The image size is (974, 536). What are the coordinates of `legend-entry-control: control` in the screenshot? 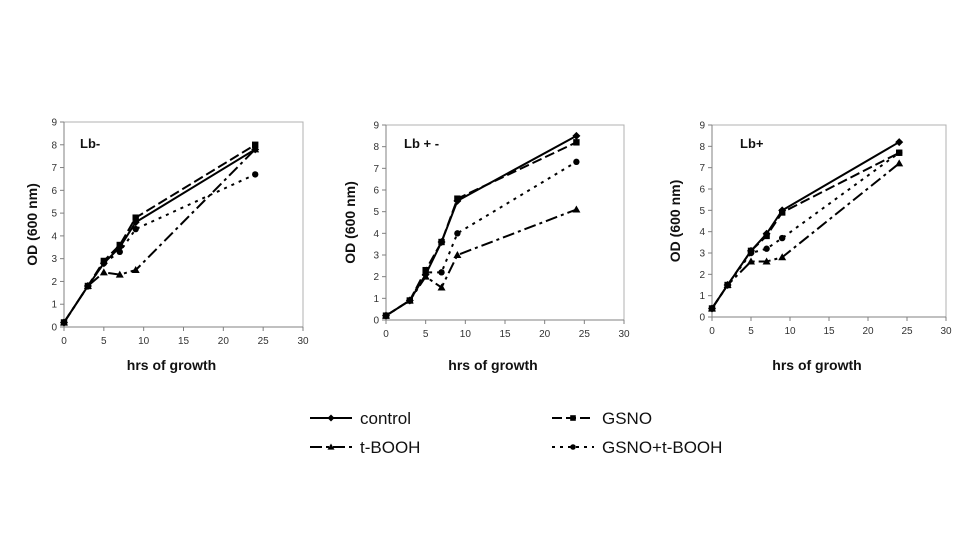 It's located at (360, 418).